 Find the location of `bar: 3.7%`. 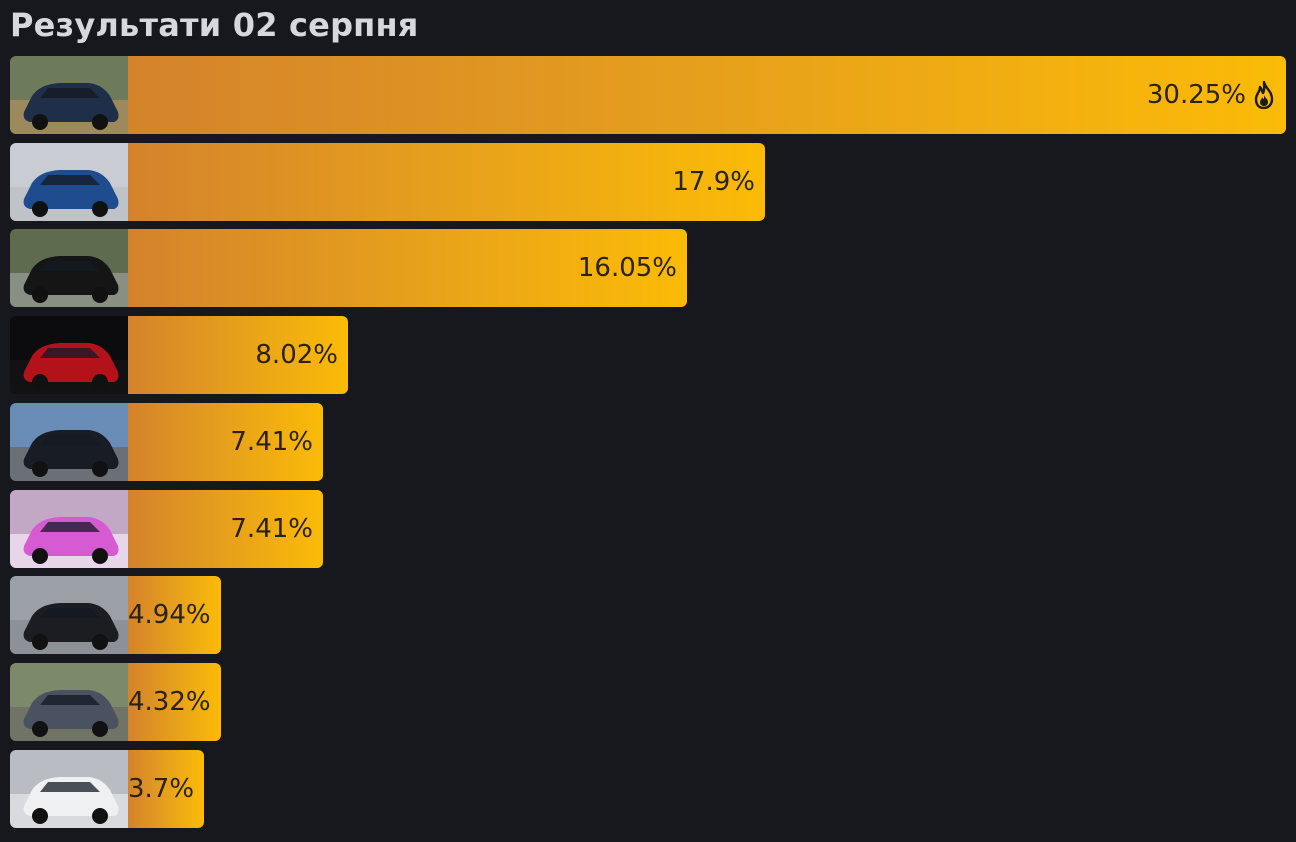

bar: 3.7% is located at coordinates (166, 789).